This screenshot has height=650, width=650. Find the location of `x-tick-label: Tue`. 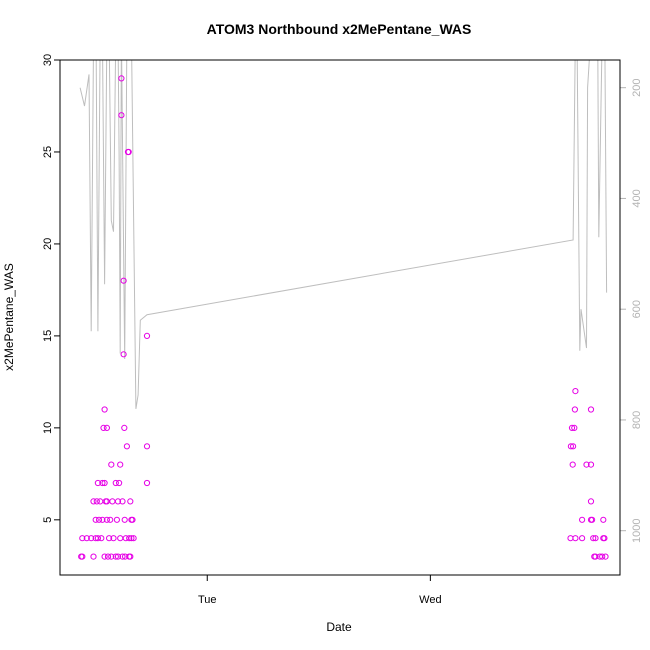

x-tick-label: Tue is located at coordinates (207, 600).